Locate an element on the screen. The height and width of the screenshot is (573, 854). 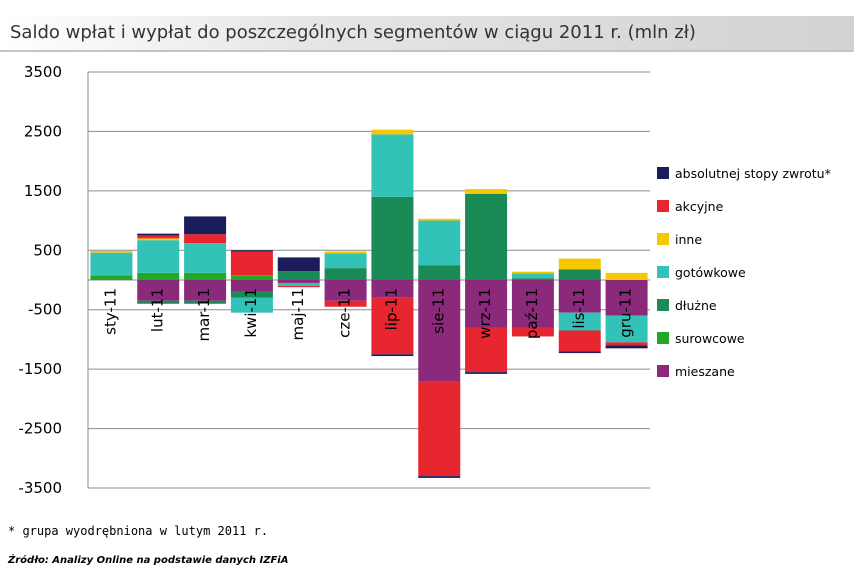
x-tick-label: wrz-11 is located at coordinates (485, 313).